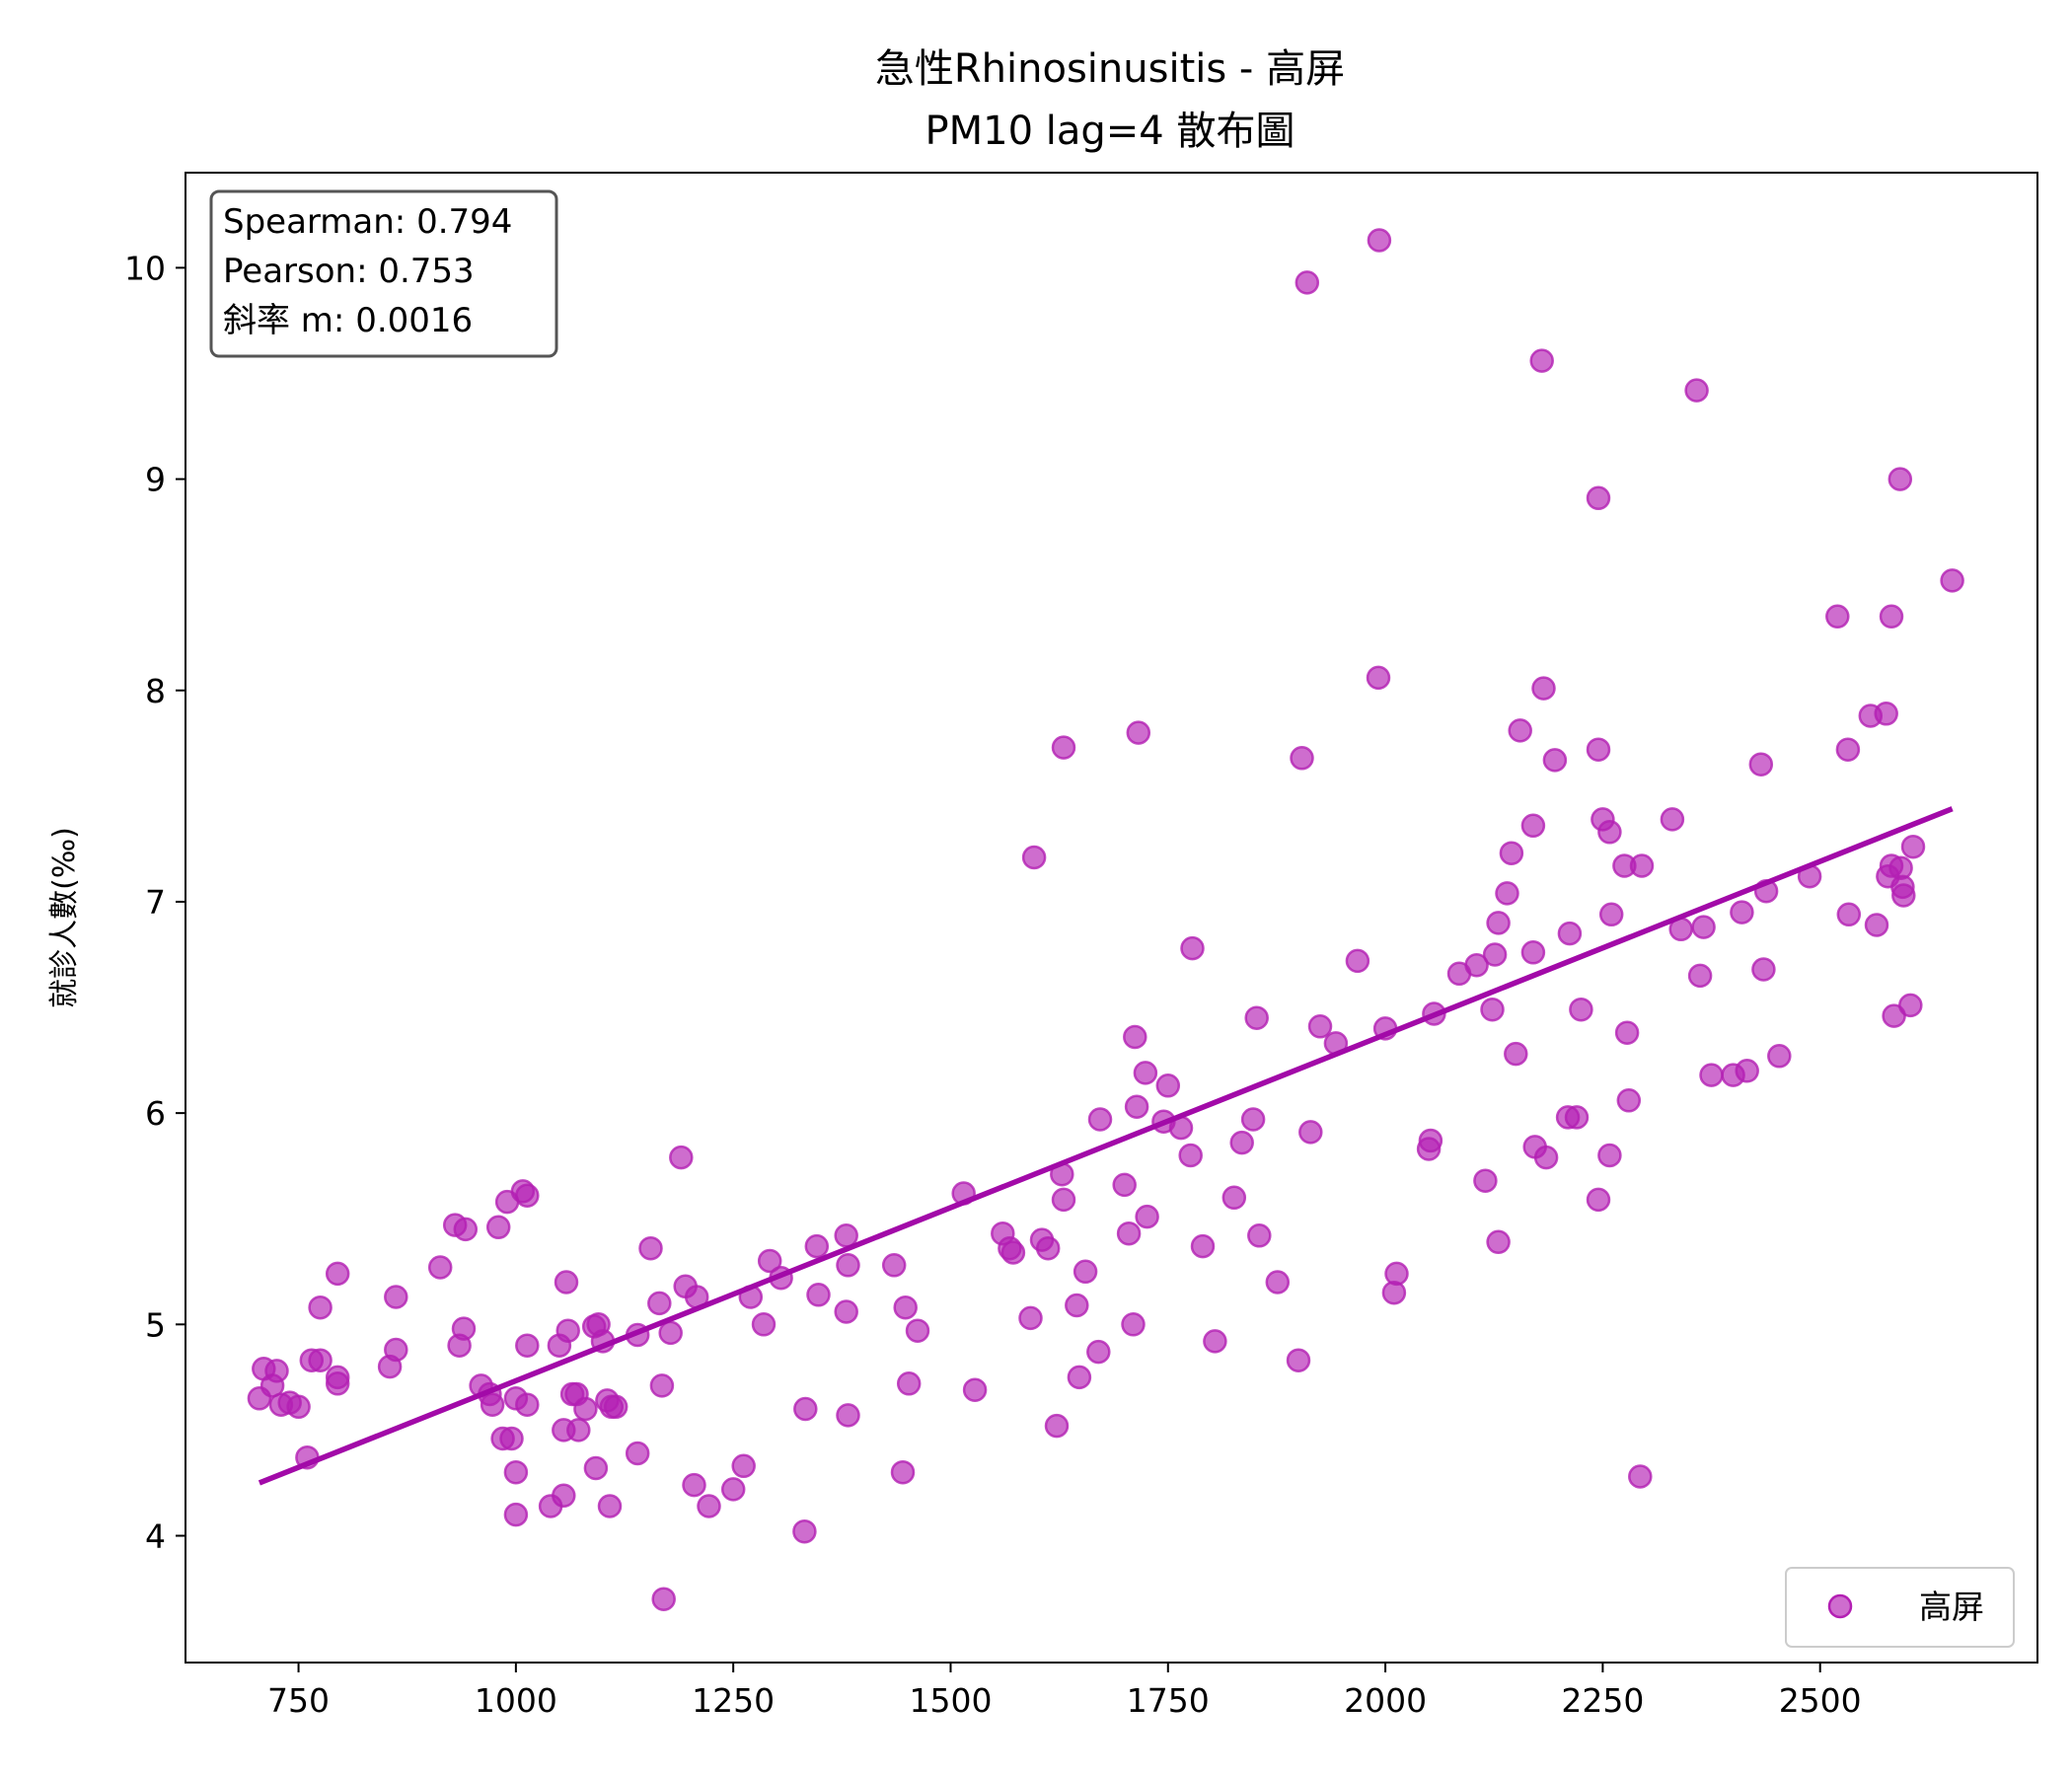 The image size is (2072, 1776). Describe the element at coordinates (155, 1113) in the screenshot. I see `y-tick-label: 6` at that location.